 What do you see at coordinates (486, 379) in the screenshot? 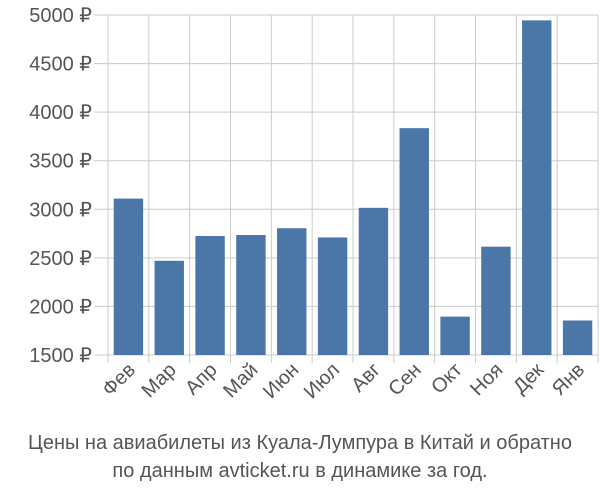
I see `x-tick-label: Ноя` at bounding box center [486, 379].